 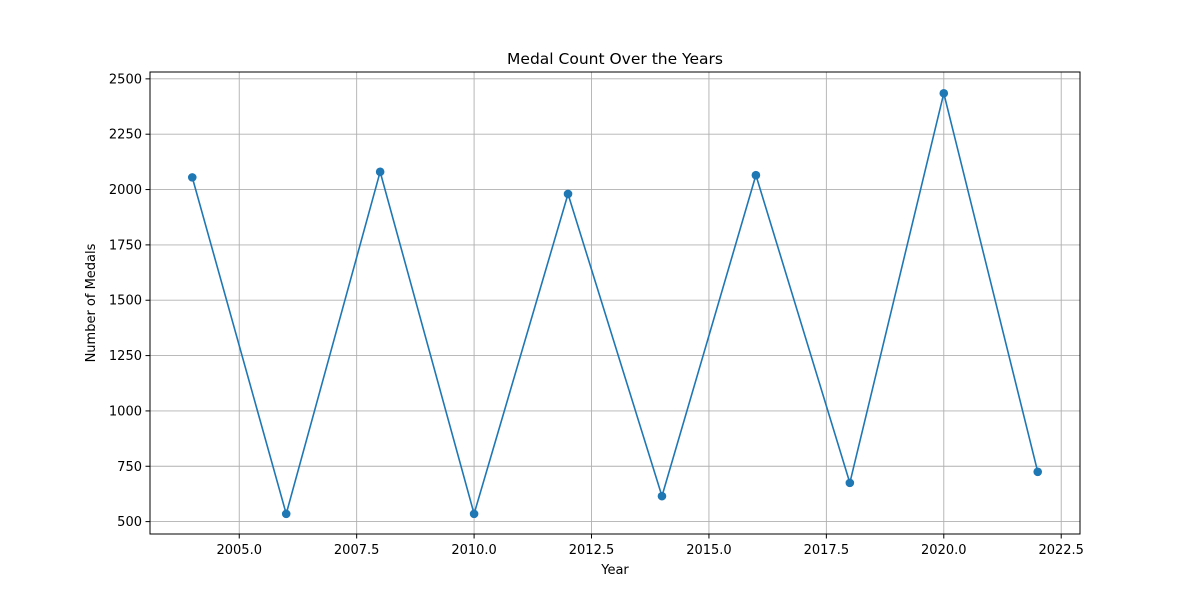 What do you see at coordinates (615, 59) in the screenshot?
I see `chart-title: Medal Count Over the Years` at bounding box center [615, 59].